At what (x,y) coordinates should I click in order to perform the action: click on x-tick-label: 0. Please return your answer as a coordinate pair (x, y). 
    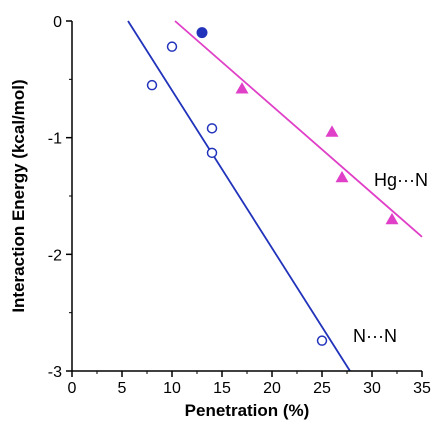
    Looking at the image, I should click on (72, 388).